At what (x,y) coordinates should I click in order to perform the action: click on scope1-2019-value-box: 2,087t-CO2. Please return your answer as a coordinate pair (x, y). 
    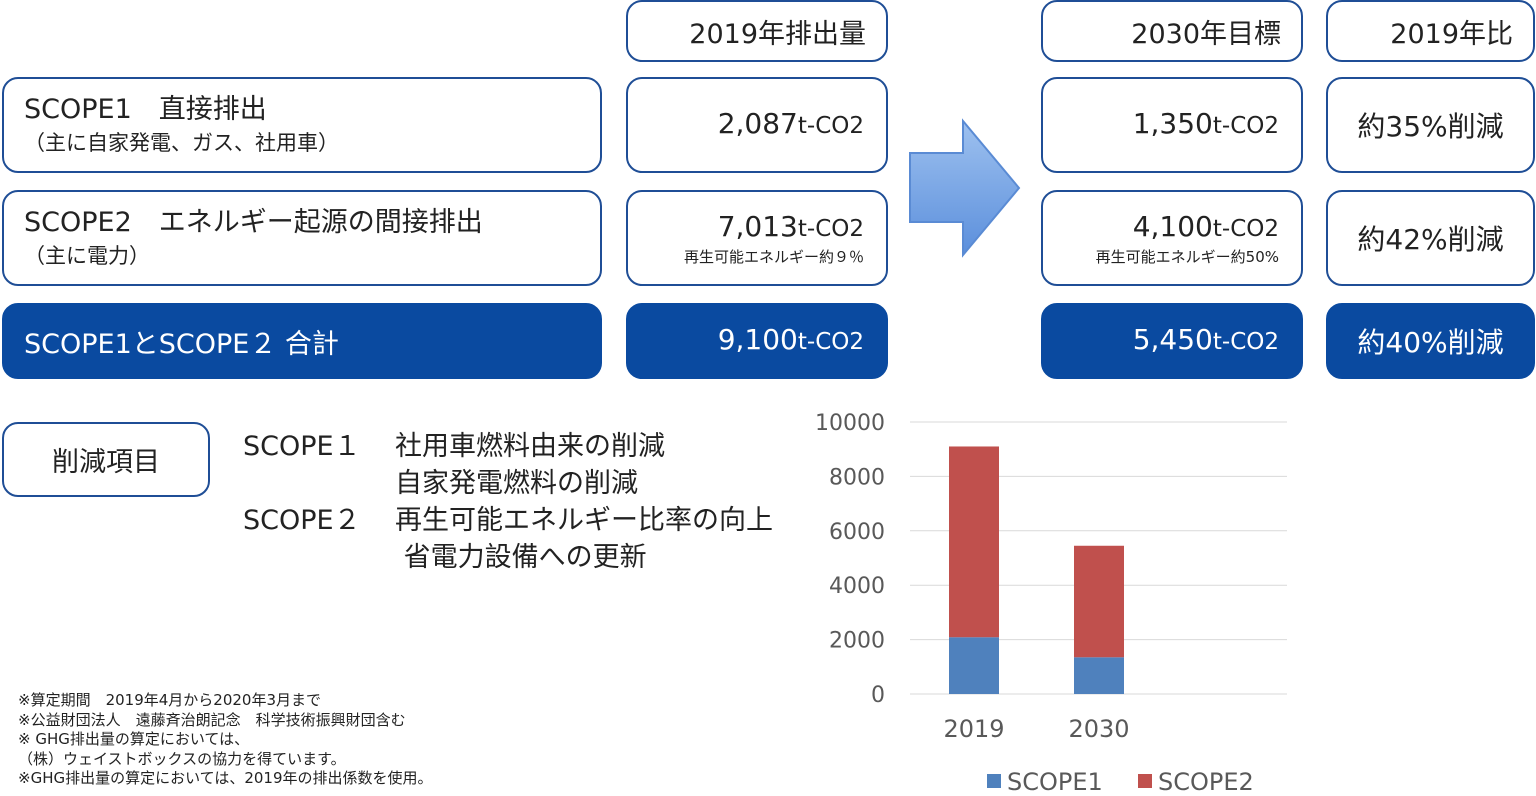
    Looking at the image, I should click on (757, 125).